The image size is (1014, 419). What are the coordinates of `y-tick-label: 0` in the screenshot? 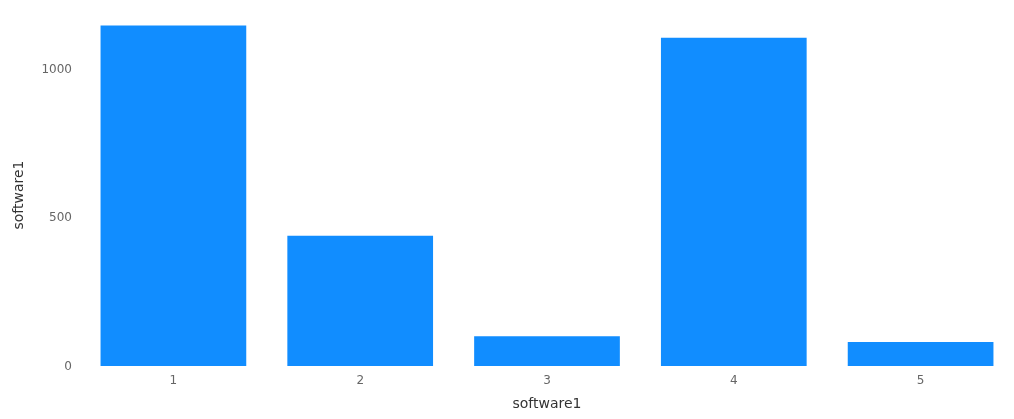 It's located at (68, 366).